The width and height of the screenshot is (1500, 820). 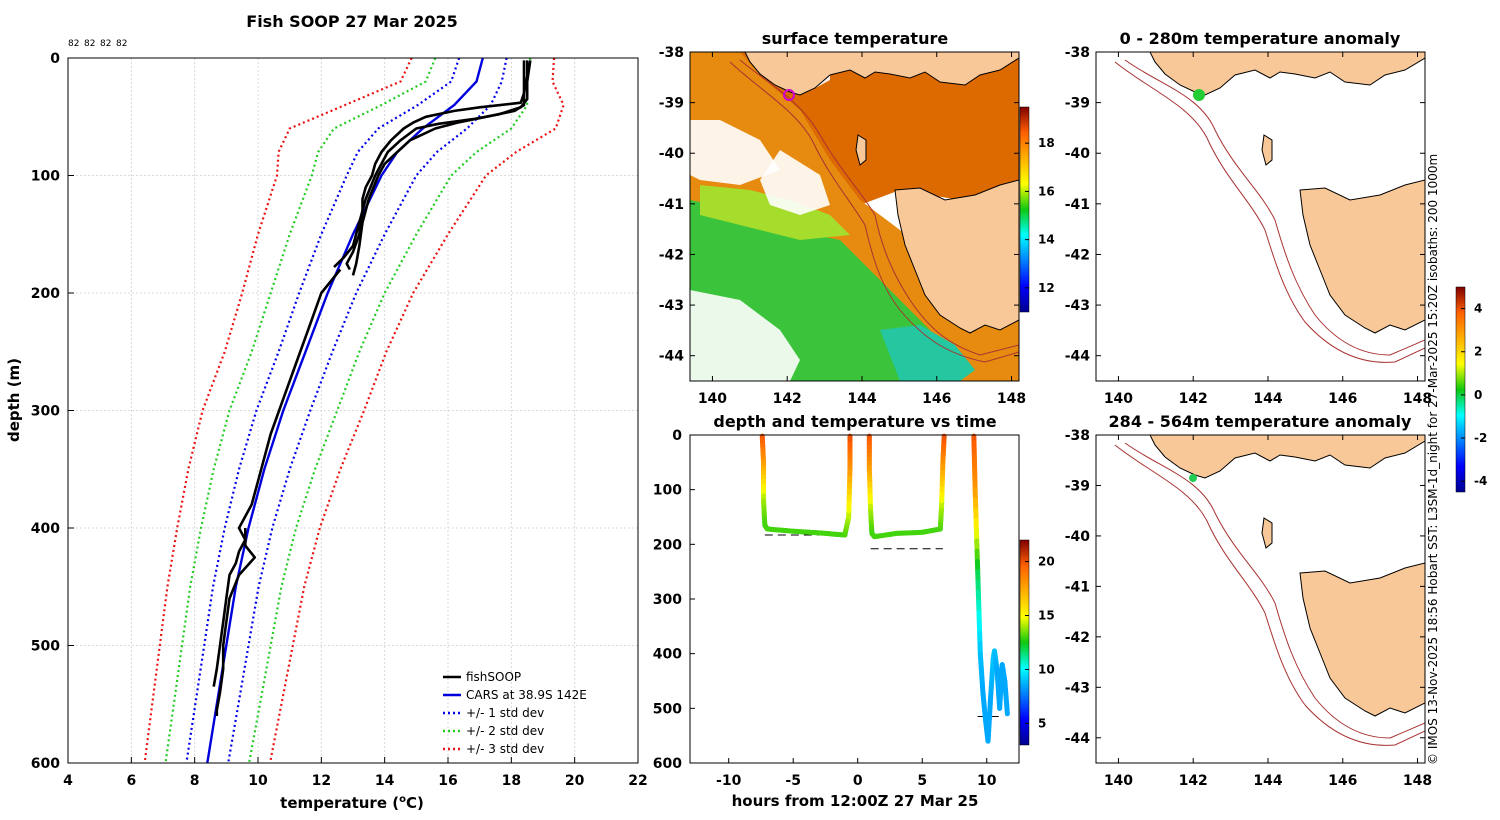 I want to click on profile-legend-label: +/- 3 std dev, so click(x=505, y=749).